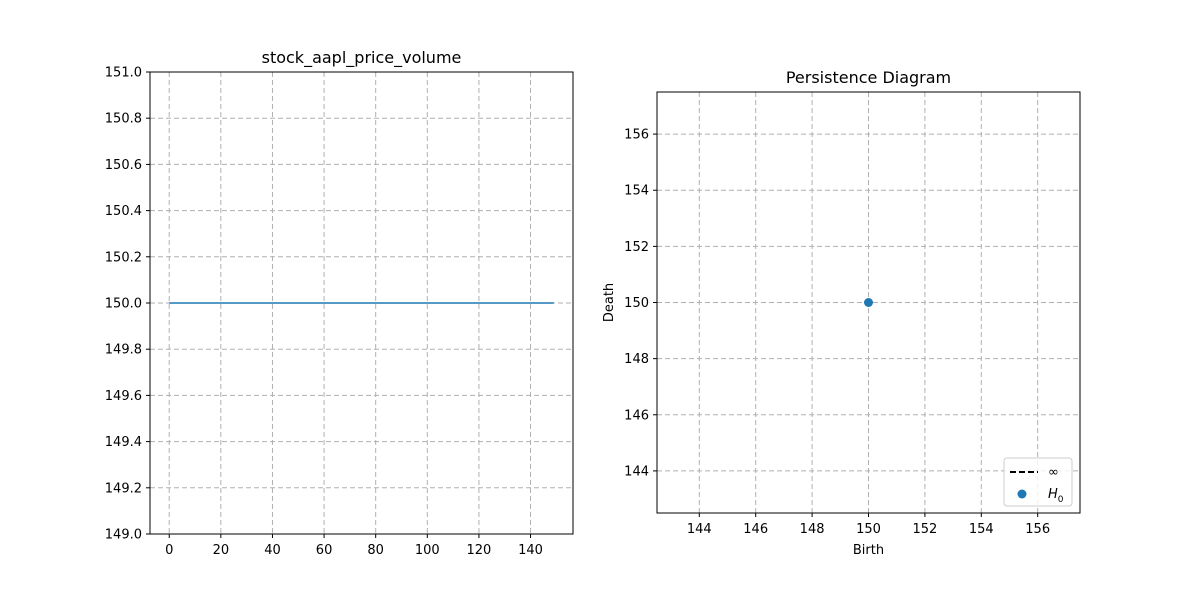 Image resolution: width=1200 pixels, height=600 pixels. Describe the element at coordinates (123, 535) in the screenshot. I see `y-tick-label: 149.0` at that location.